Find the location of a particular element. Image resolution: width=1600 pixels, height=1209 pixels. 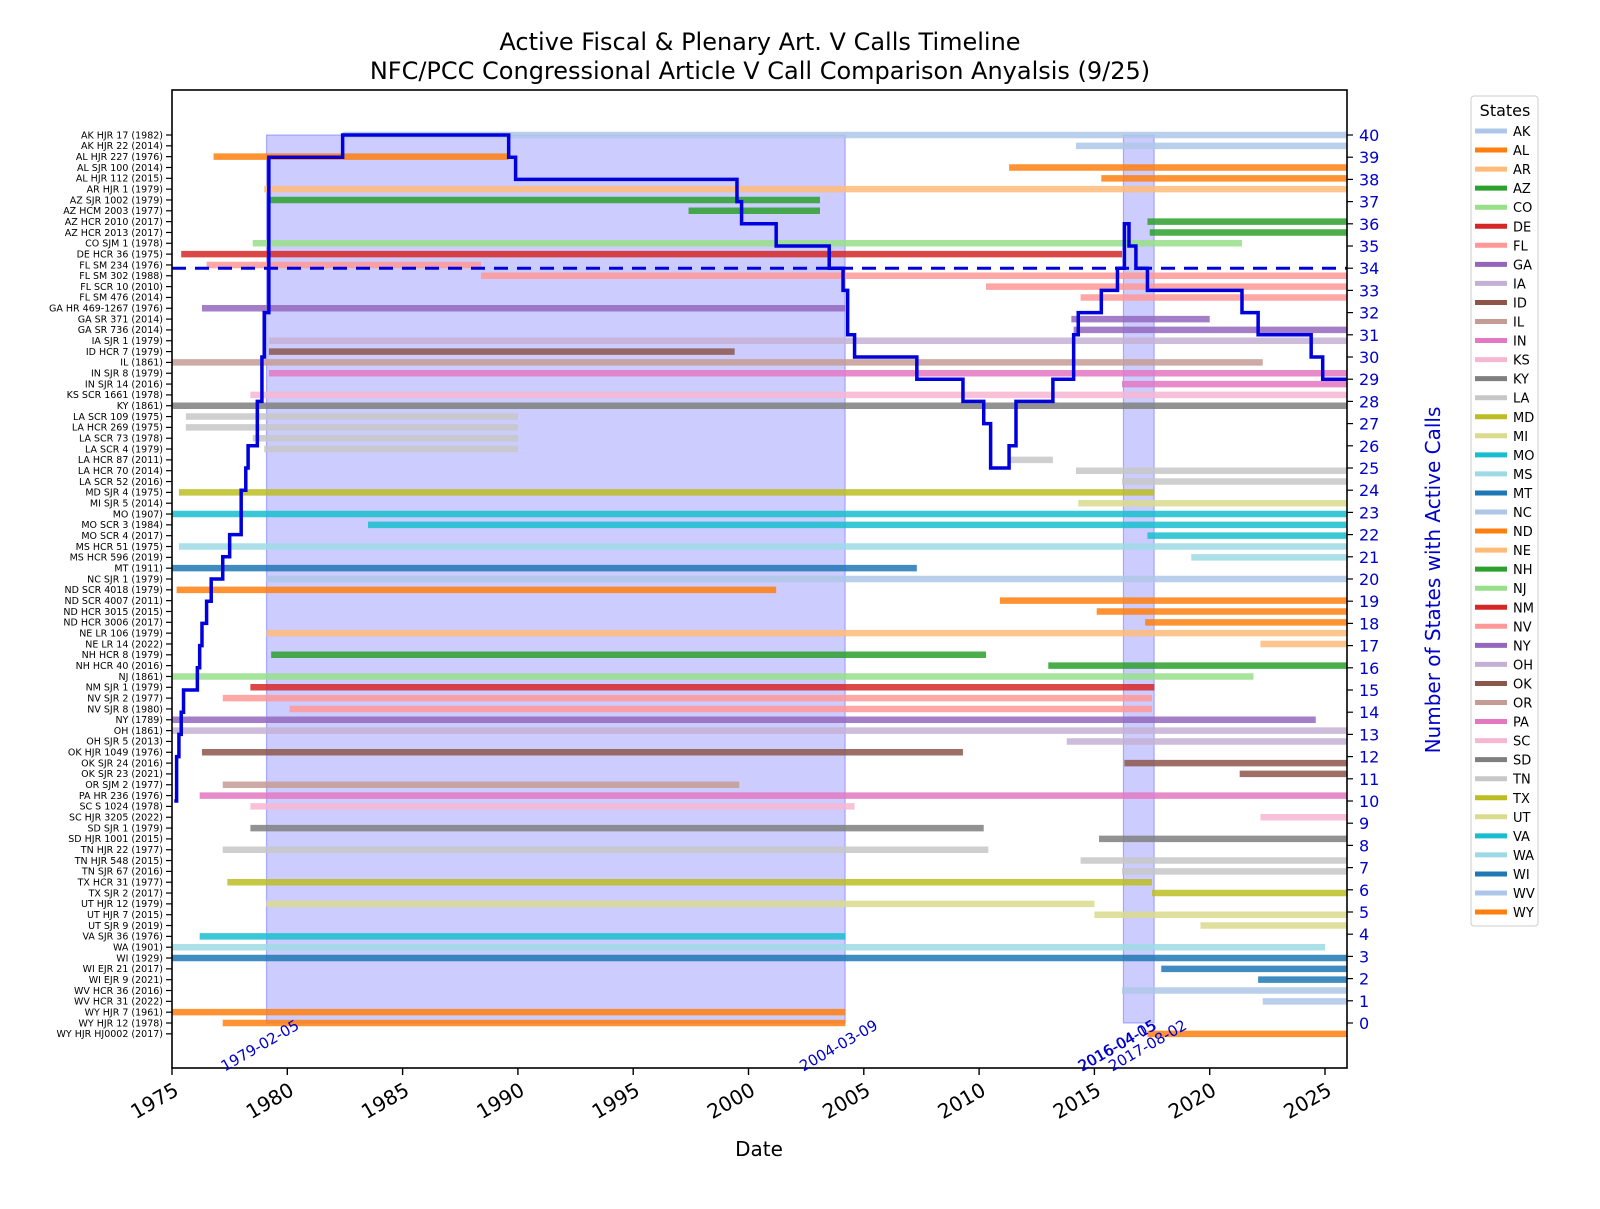

row-label: FL SM 234 (1976) is located at coordinates (121, 265).